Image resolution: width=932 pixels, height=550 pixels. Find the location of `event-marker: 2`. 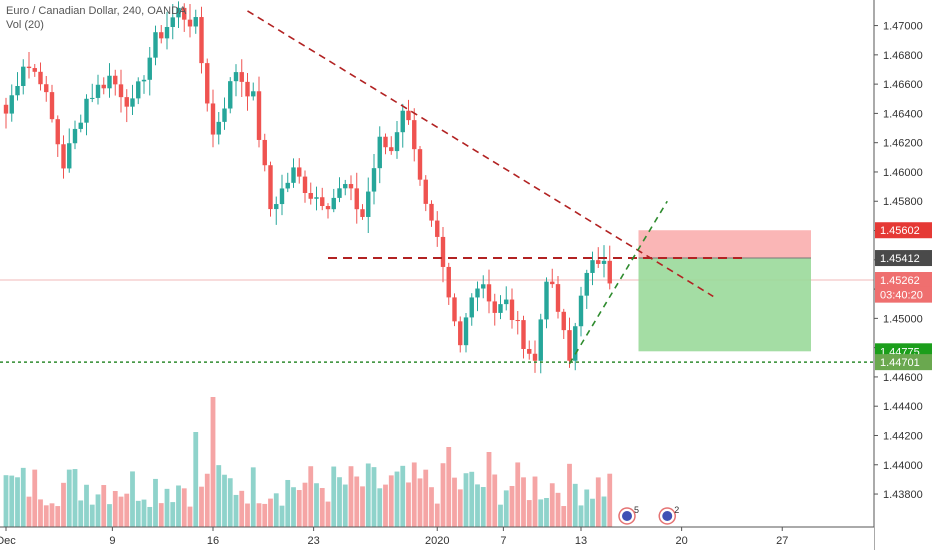

event-marker: 2 is located at coordinates (668, 515).